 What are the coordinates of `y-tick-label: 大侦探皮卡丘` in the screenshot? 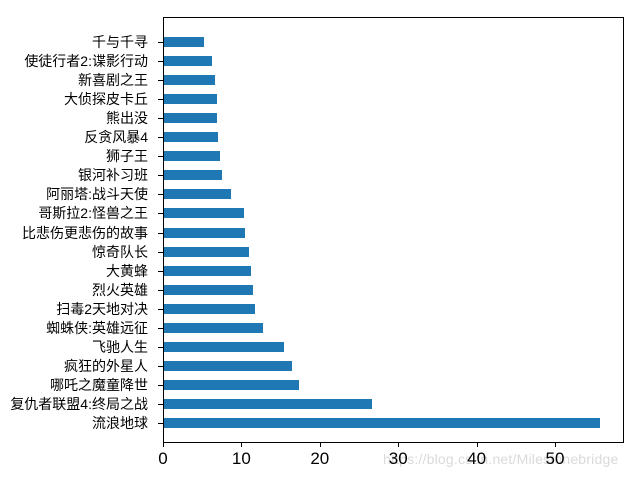 It's located at (106, 99).